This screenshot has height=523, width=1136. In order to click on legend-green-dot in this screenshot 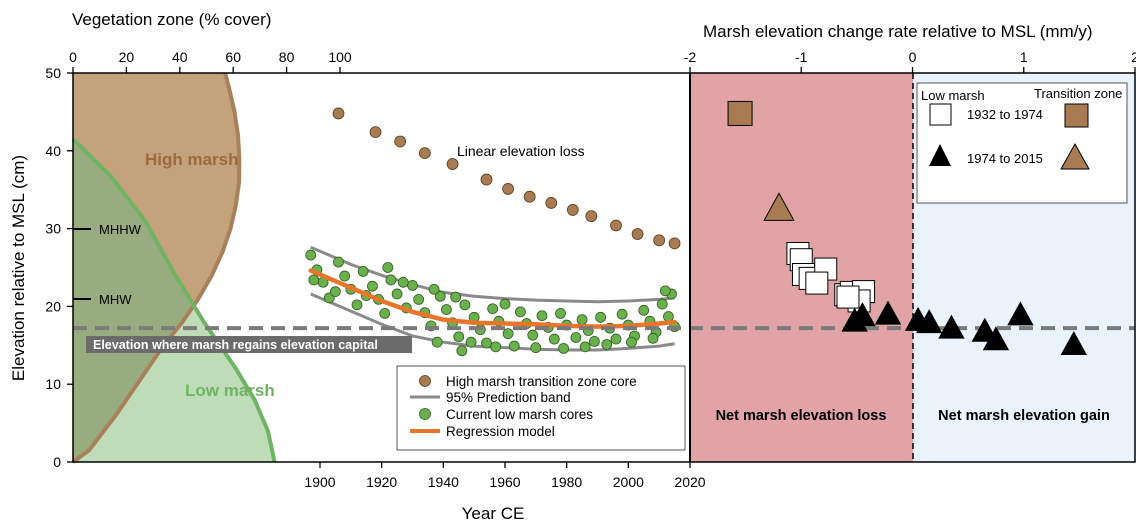, I will do `click(425, 414)`.